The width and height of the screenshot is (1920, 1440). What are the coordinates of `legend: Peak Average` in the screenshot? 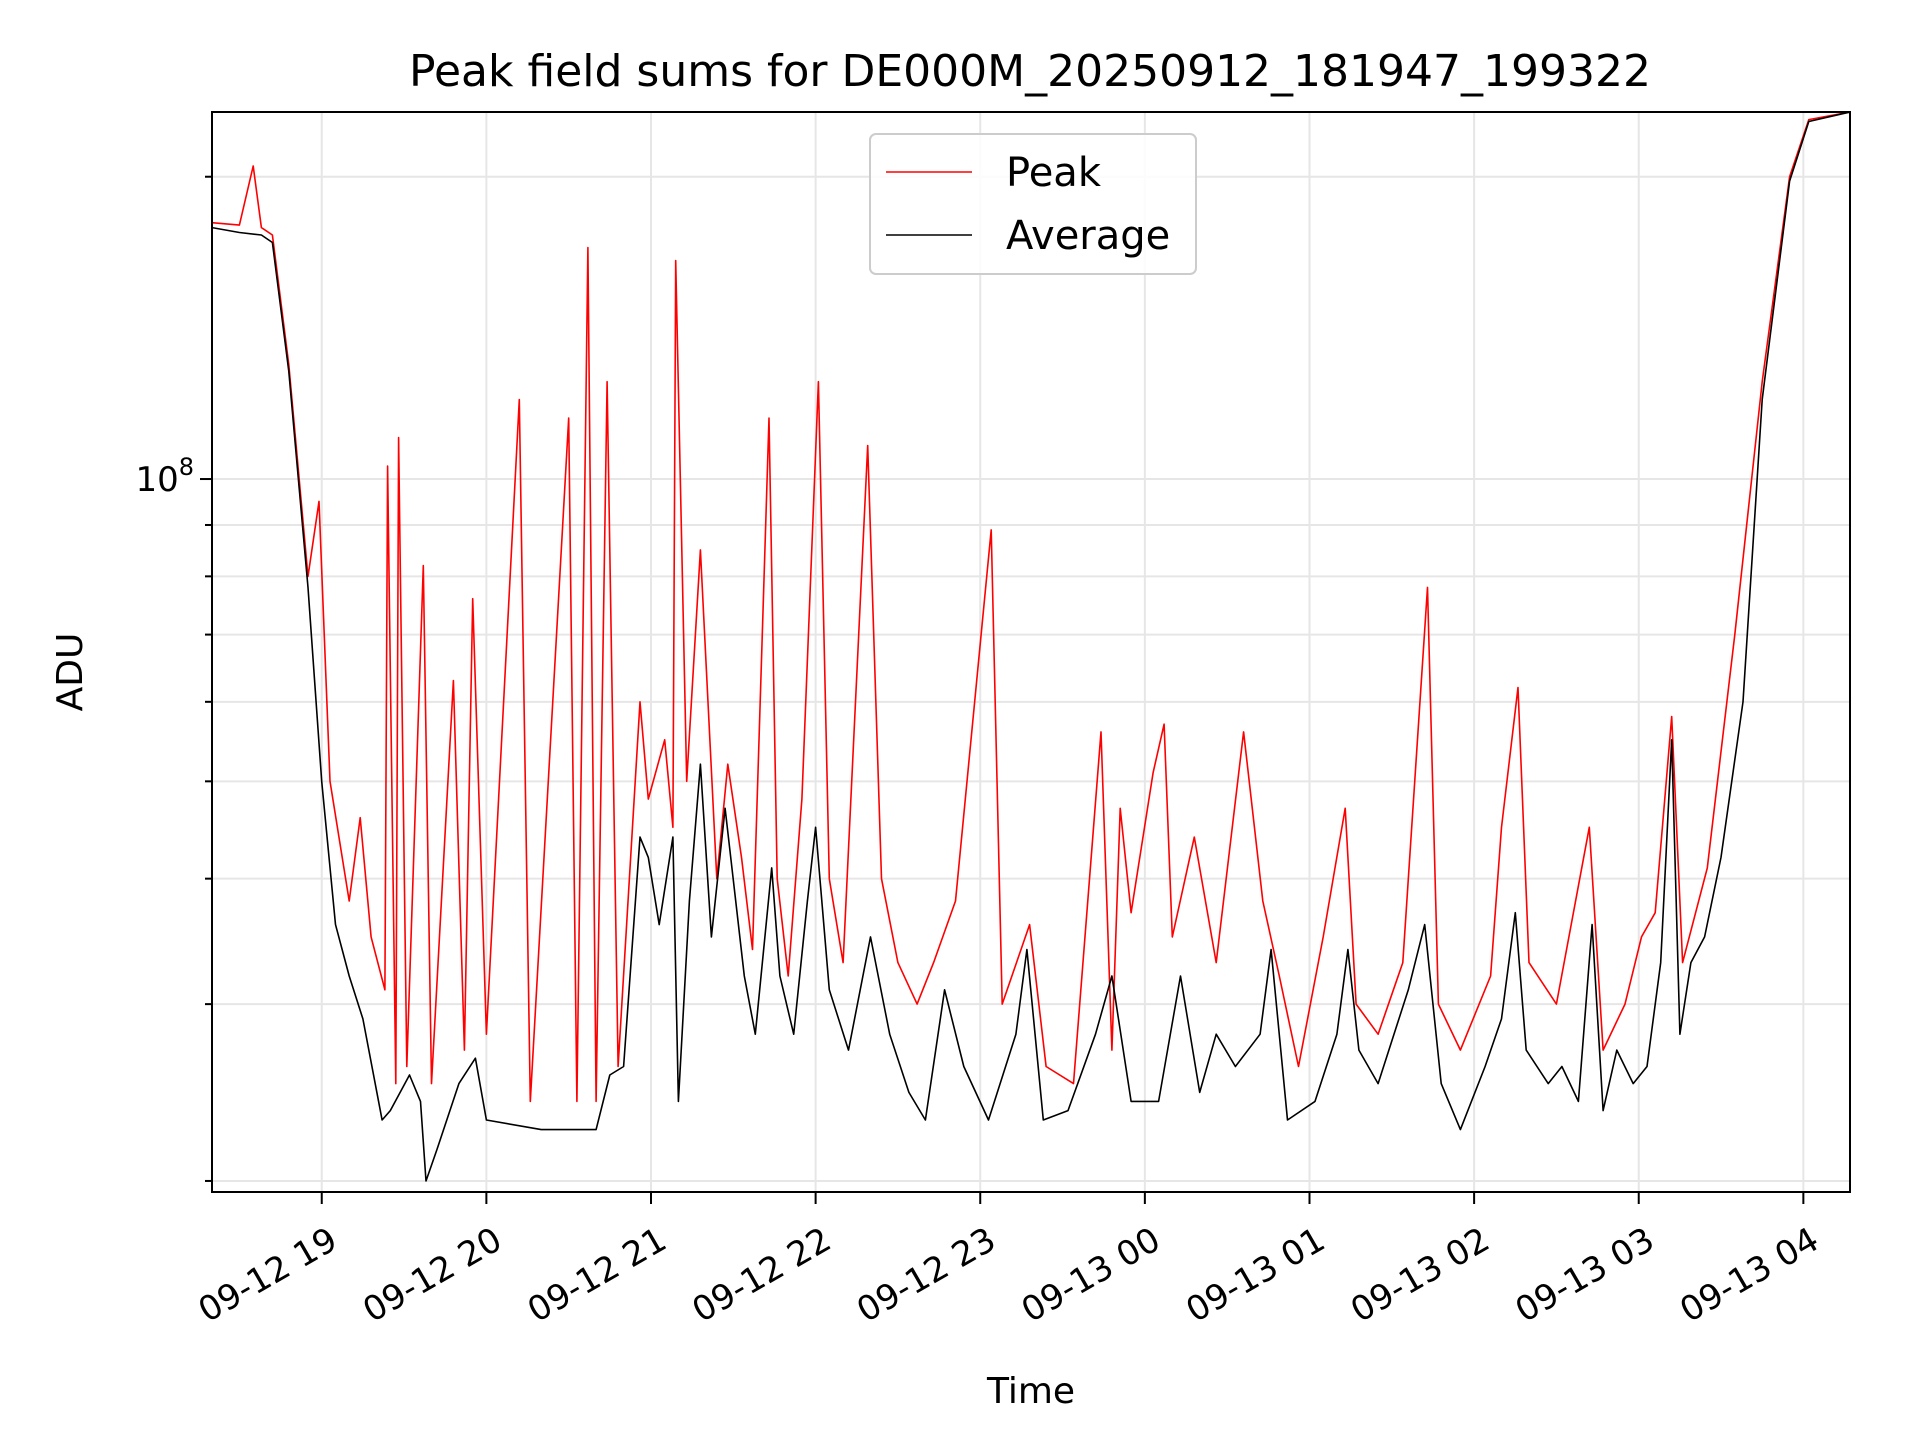 It's located at (1033, 204).